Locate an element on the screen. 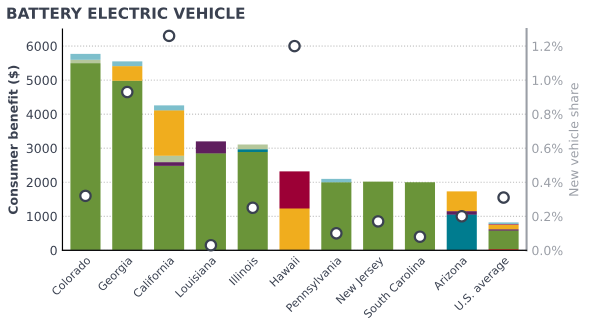 This screenshot has height=323, width=595. y-tick-label: 1000 is located at coordinates (42, 217).